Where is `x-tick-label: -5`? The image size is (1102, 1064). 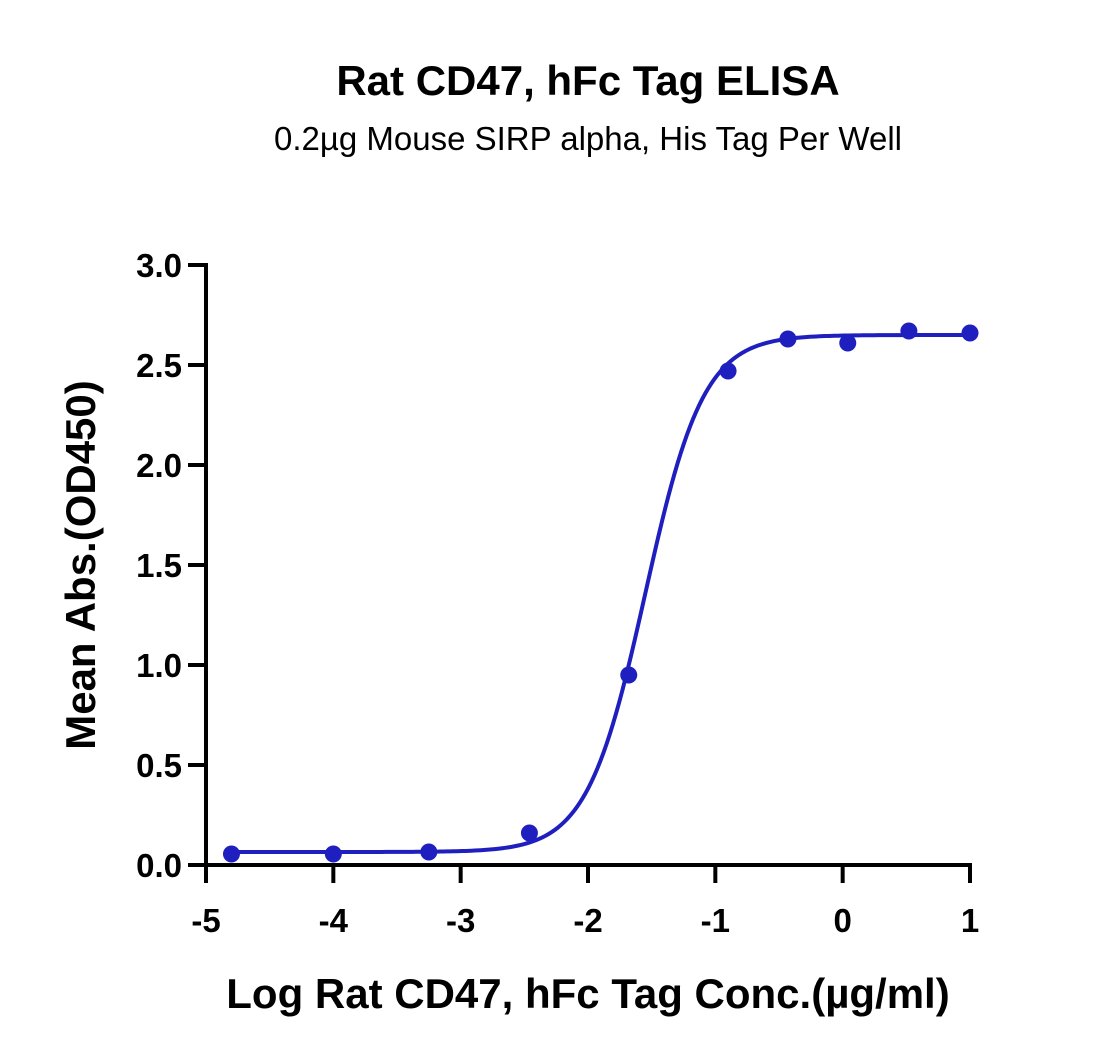
x-tick-label: -5 is located at coordinates (205, 920).